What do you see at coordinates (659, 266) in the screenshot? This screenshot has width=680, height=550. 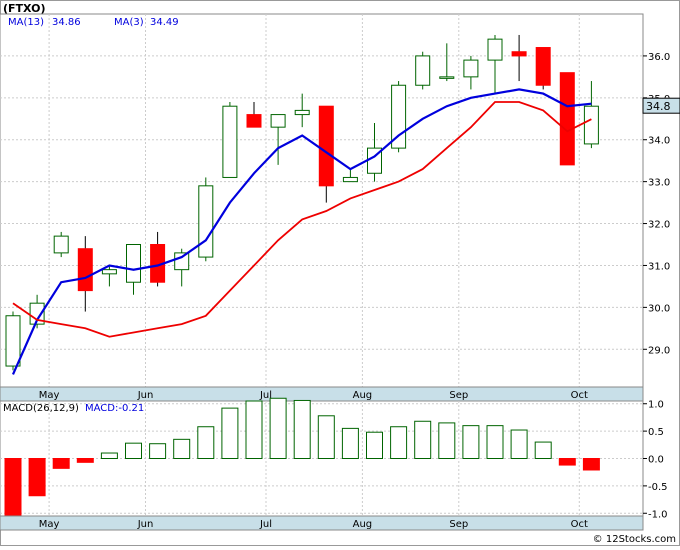 I see `price-y-tick-label: 31.0` at bounding box center [659, 266].